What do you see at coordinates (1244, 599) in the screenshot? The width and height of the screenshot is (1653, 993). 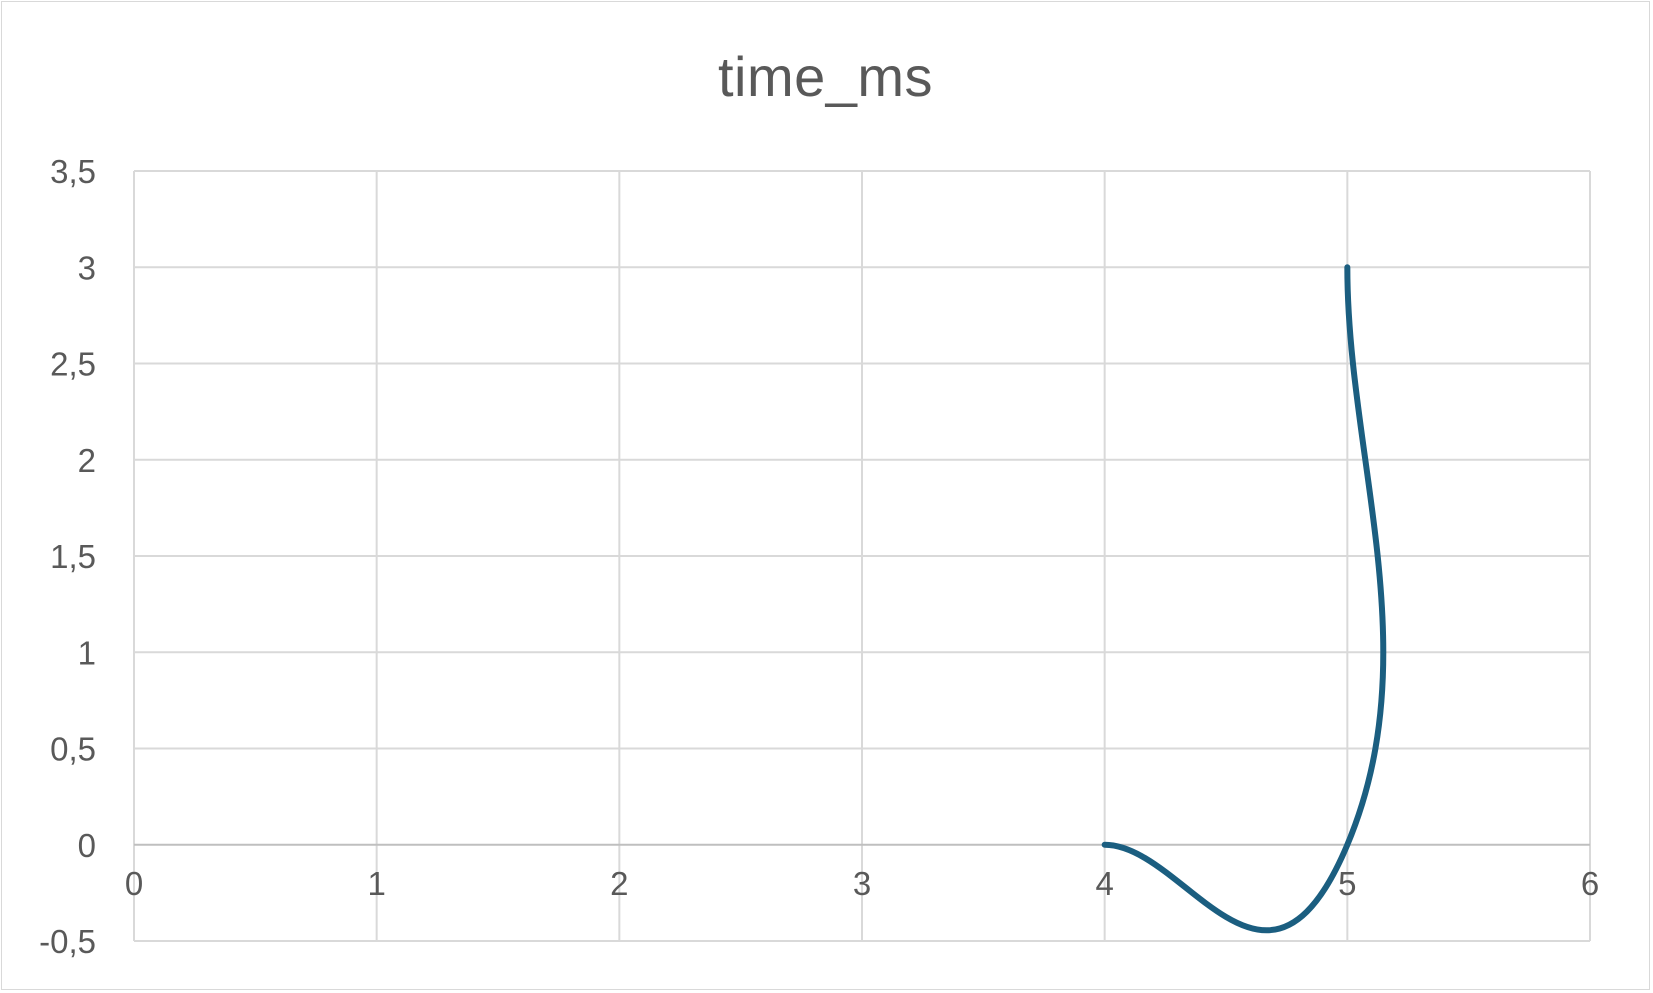 I see `series-line` at bounding box center [1244, 599].